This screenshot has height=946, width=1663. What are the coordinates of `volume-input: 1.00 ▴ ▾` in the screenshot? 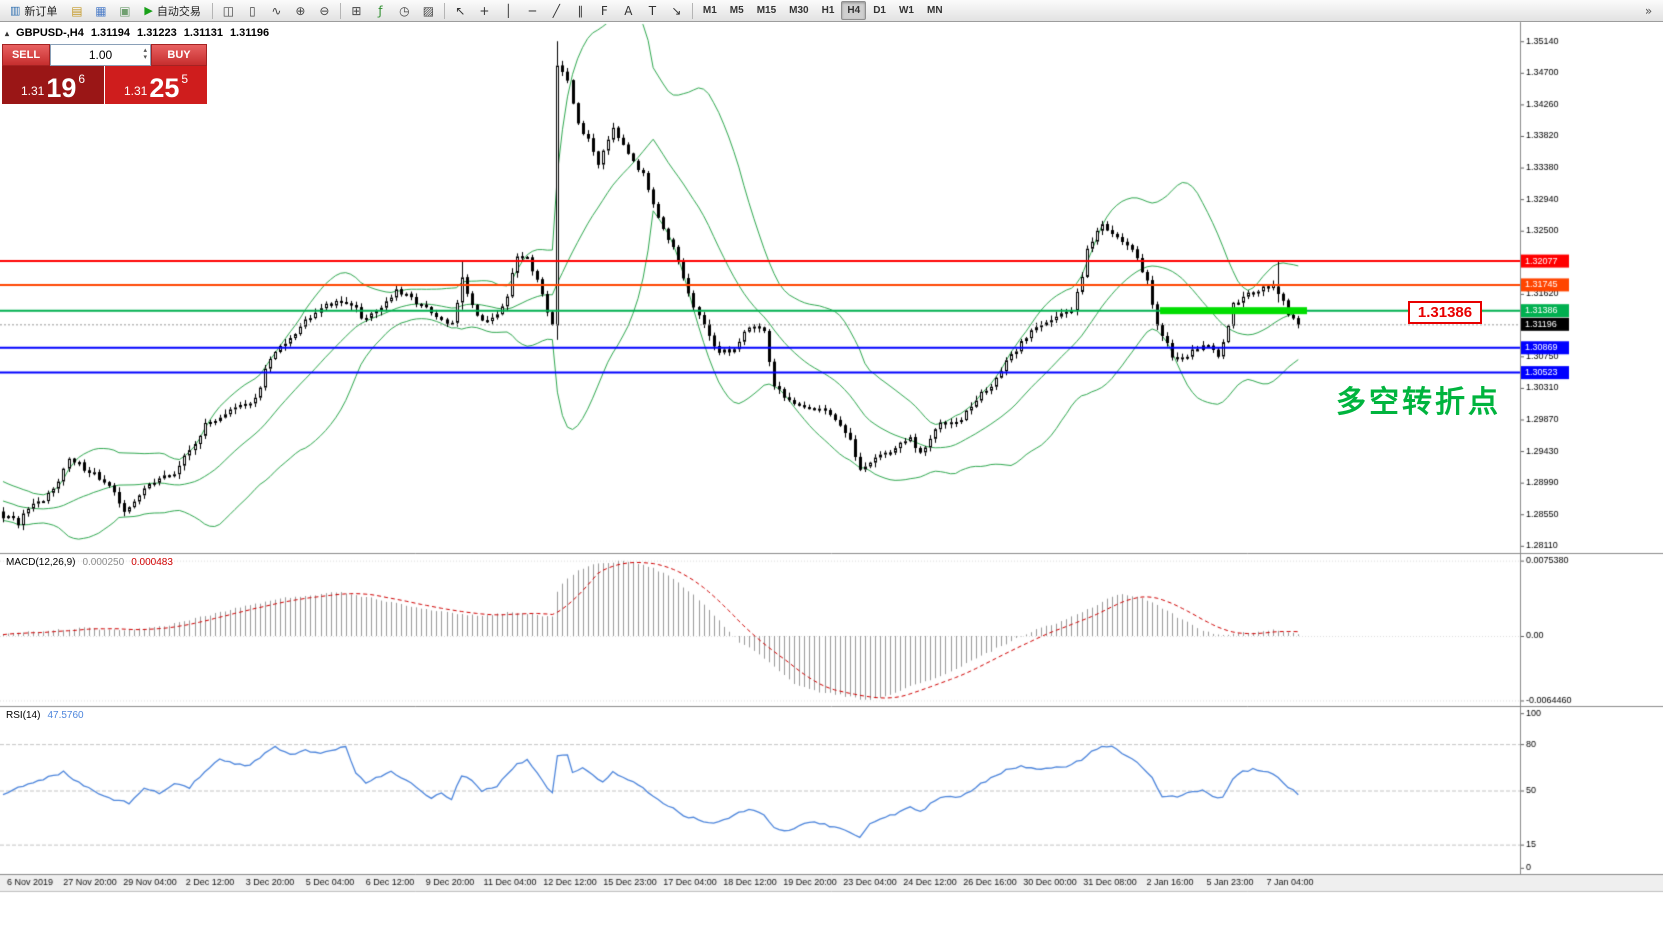 It's located at (100, 55).